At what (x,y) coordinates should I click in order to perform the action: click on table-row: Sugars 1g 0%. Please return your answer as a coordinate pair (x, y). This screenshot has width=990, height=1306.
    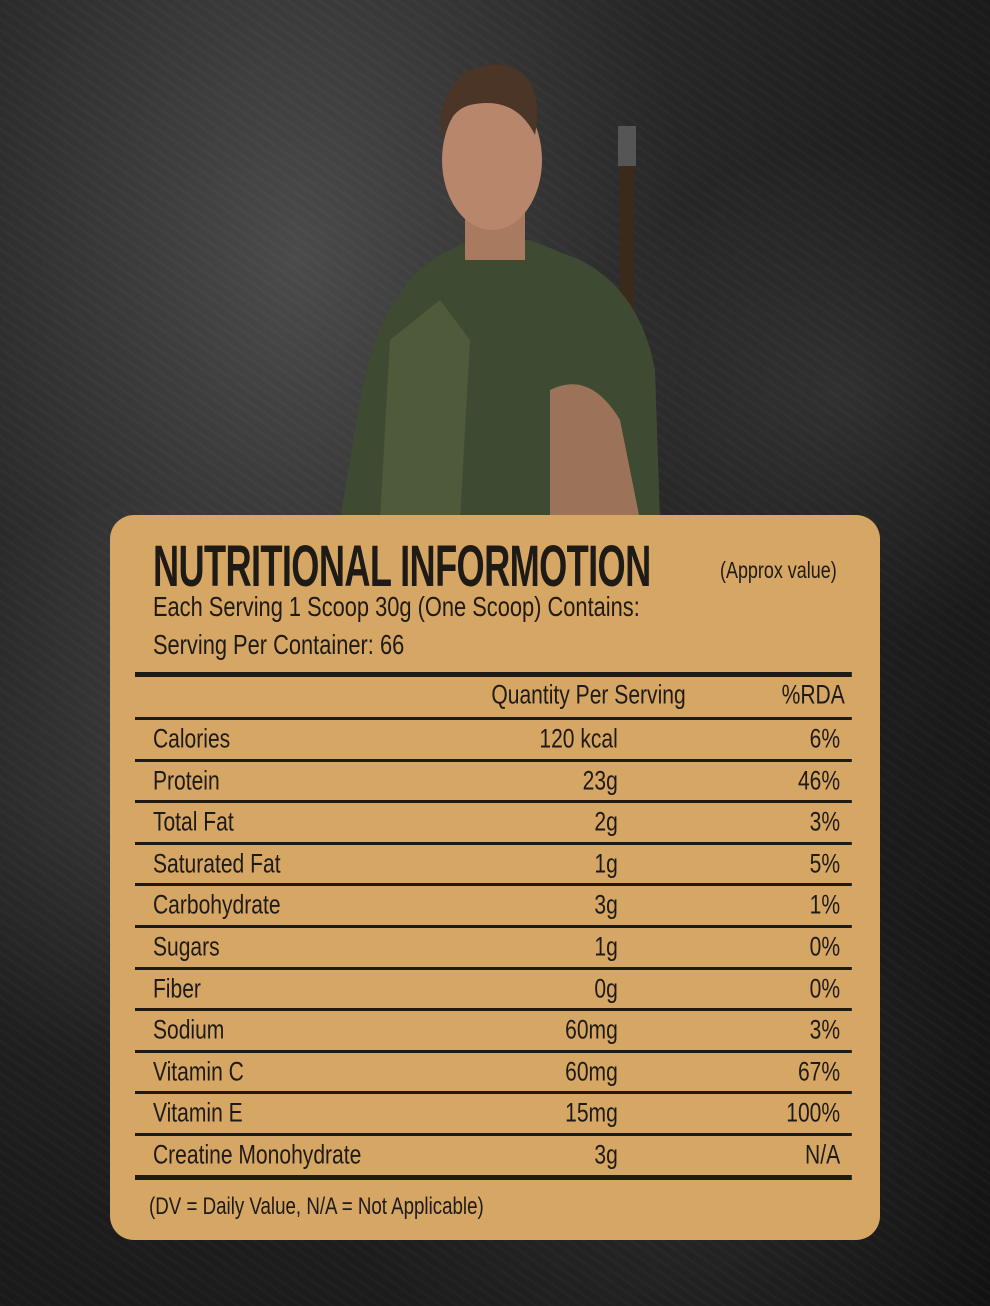
    Looking at the image, I should click on (493, 947).